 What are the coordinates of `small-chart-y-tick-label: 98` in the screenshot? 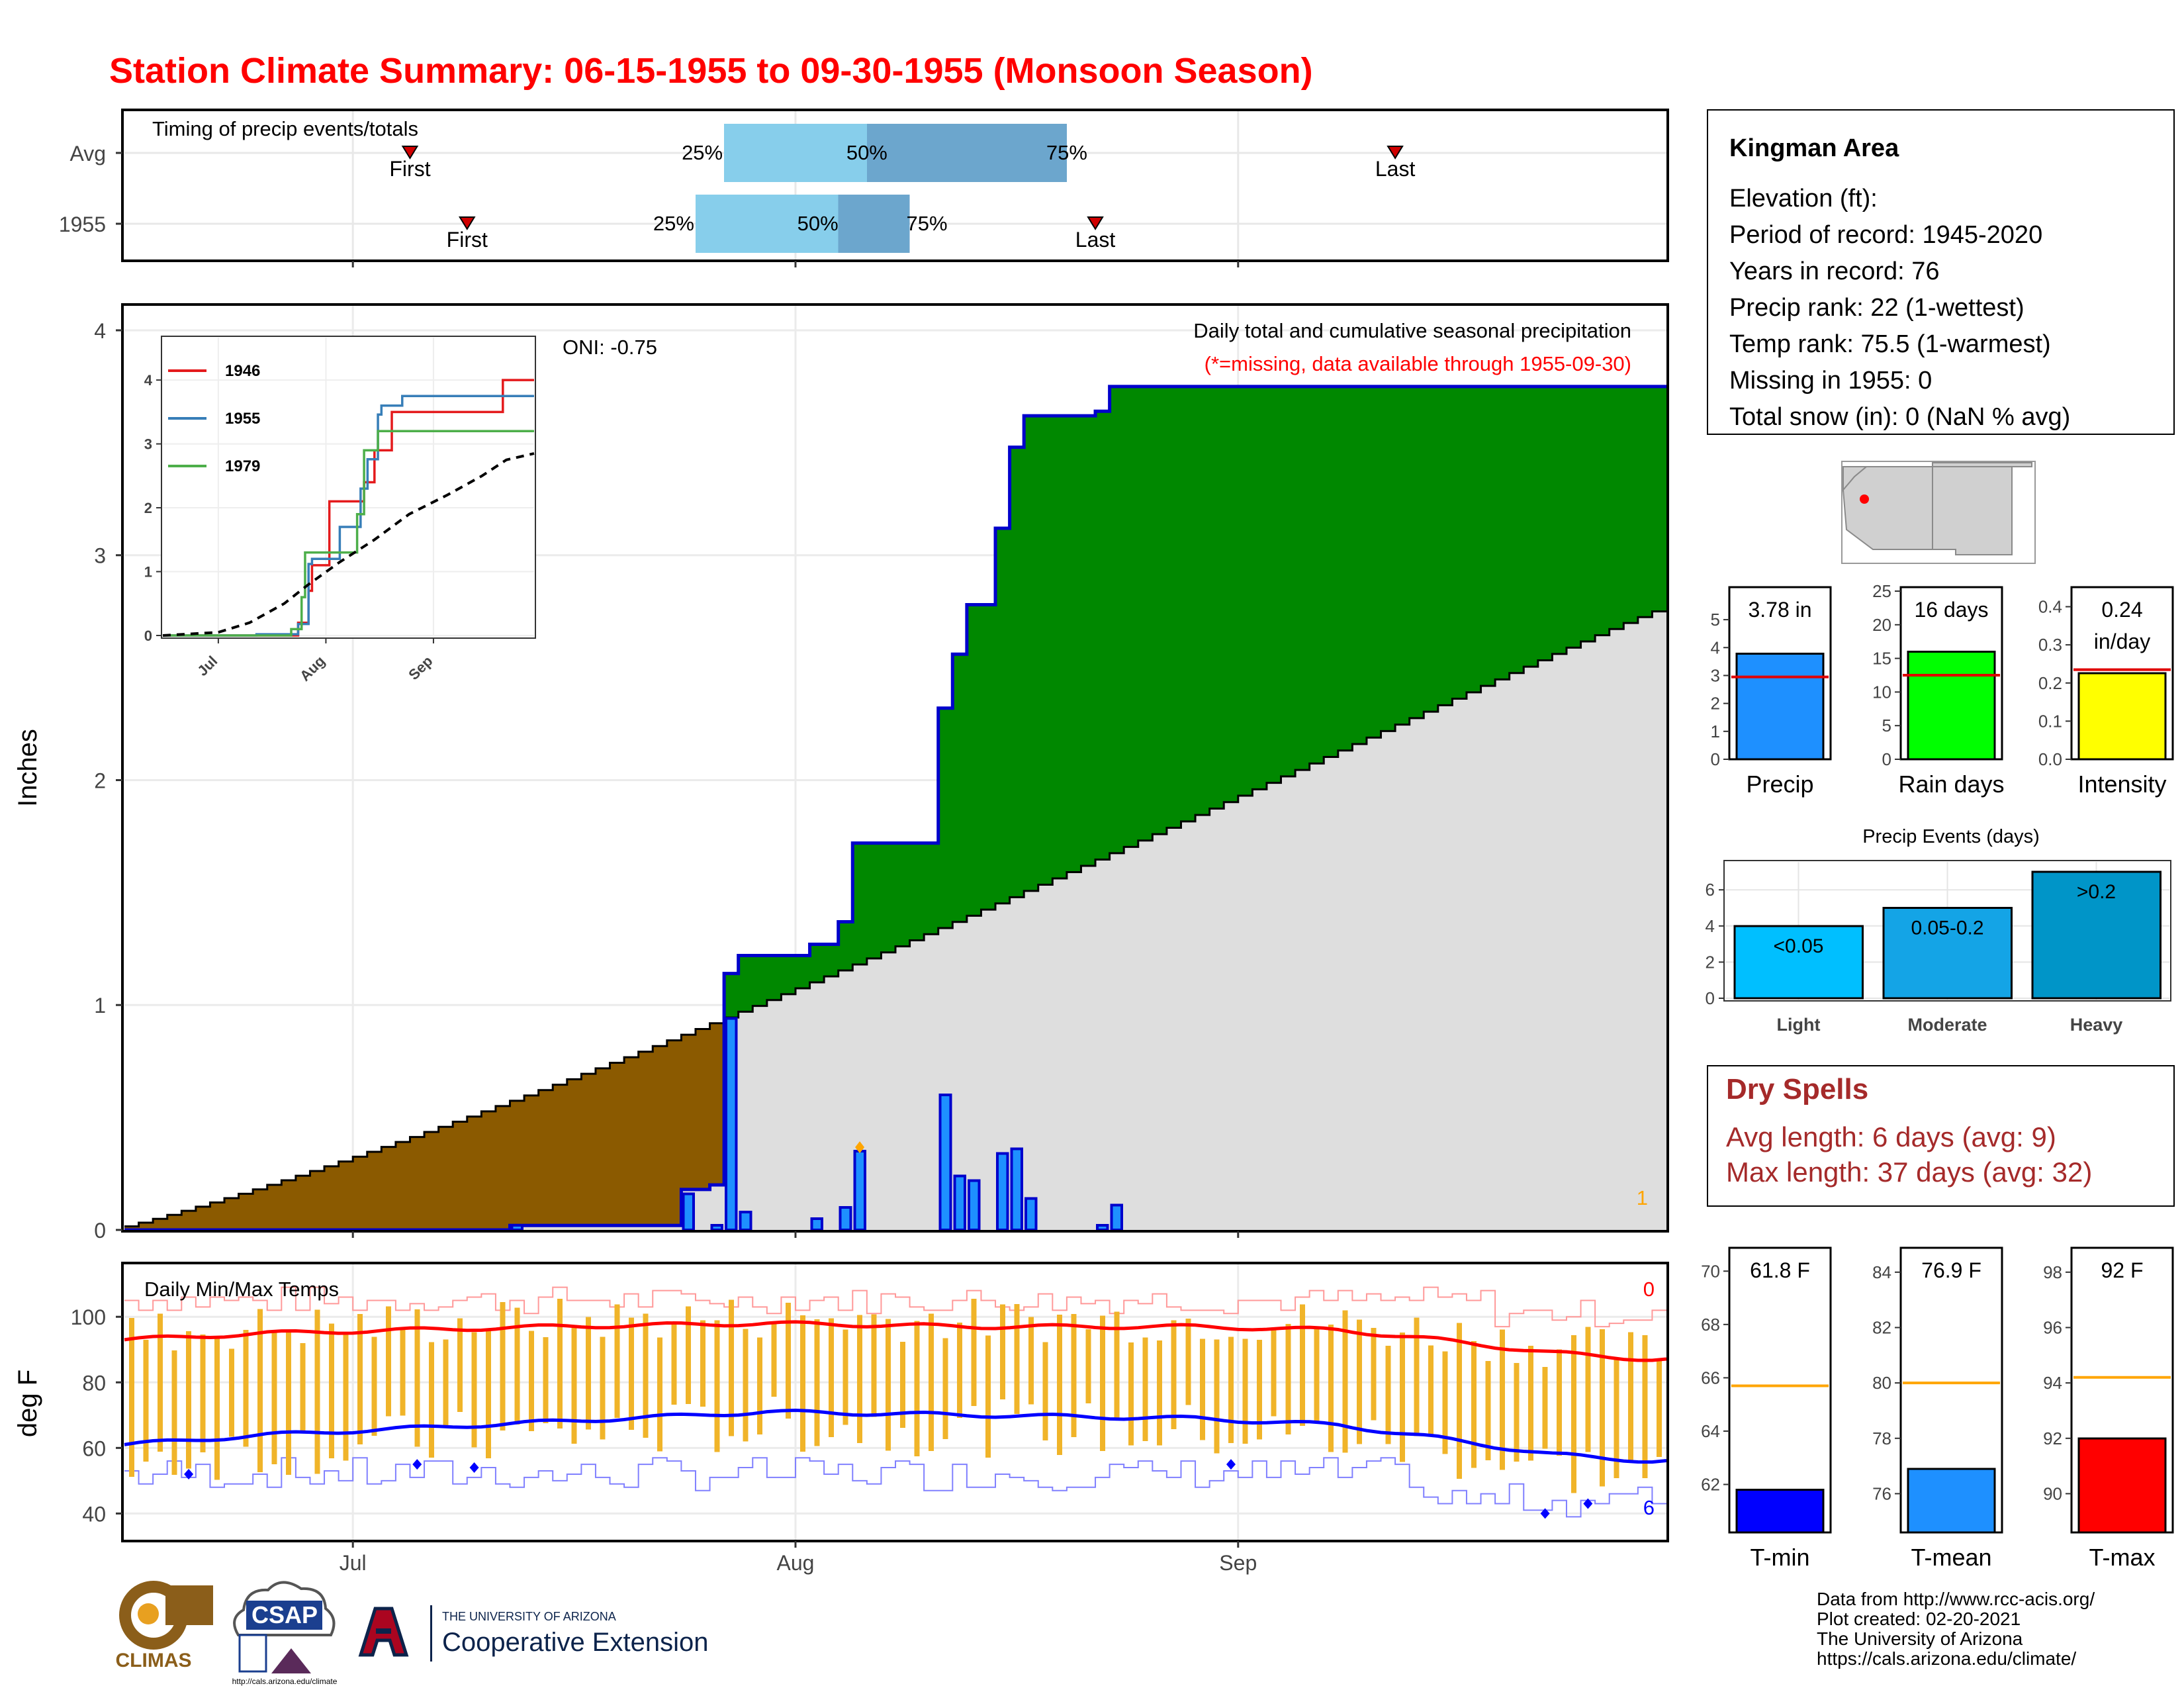 It's located at (2052, 1272).